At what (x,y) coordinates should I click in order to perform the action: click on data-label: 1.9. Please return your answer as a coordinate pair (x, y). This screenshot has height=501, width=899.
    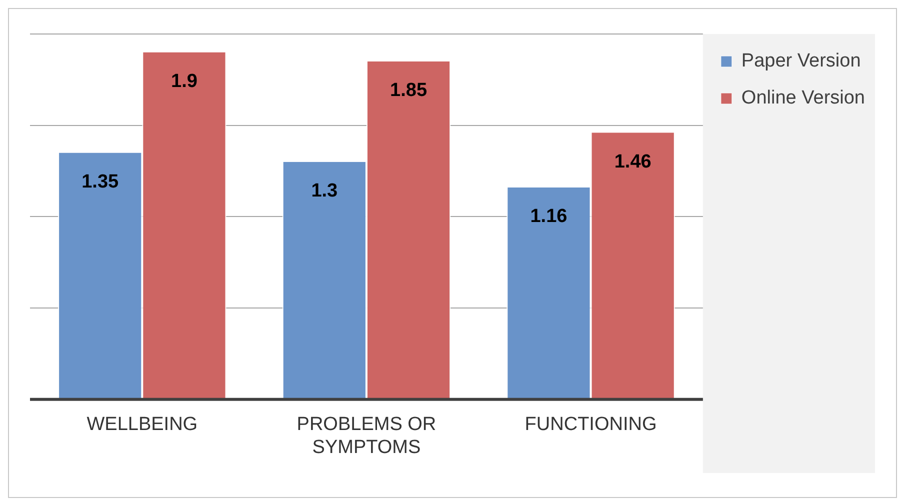
    Looking at the image, I should click on (184, 81).